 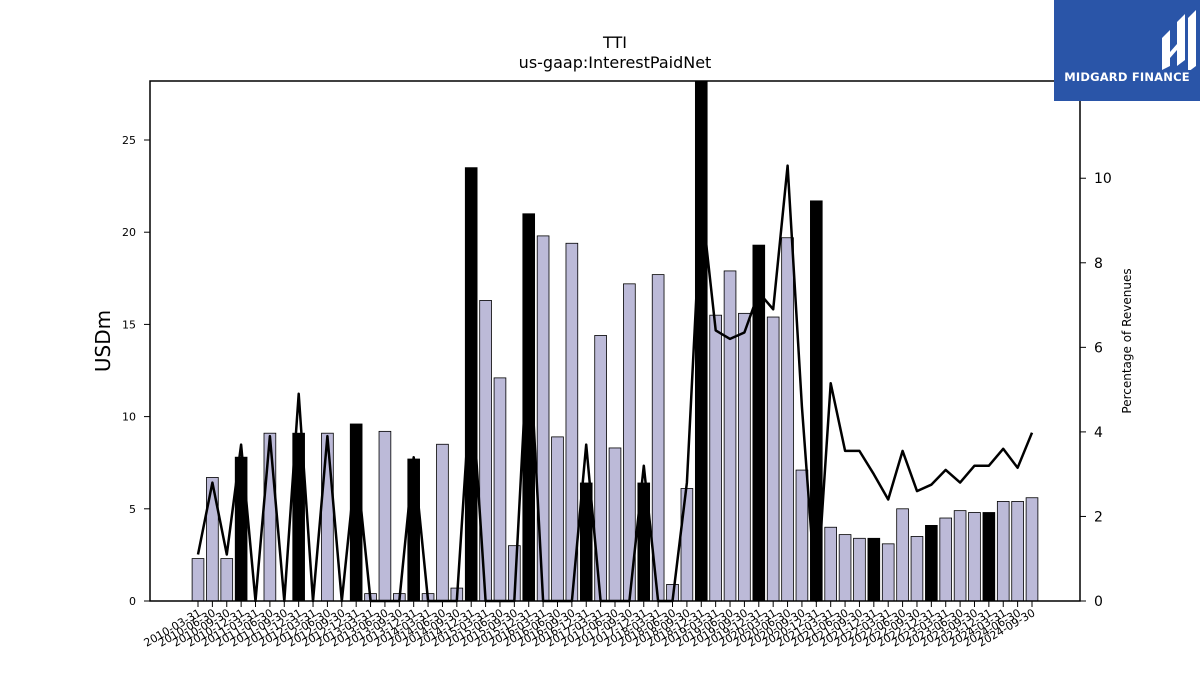 What do you see at coordinates (129, 324) in the screenshot?
I see `y-tick-label: 15` at bounding box center [129, 324].